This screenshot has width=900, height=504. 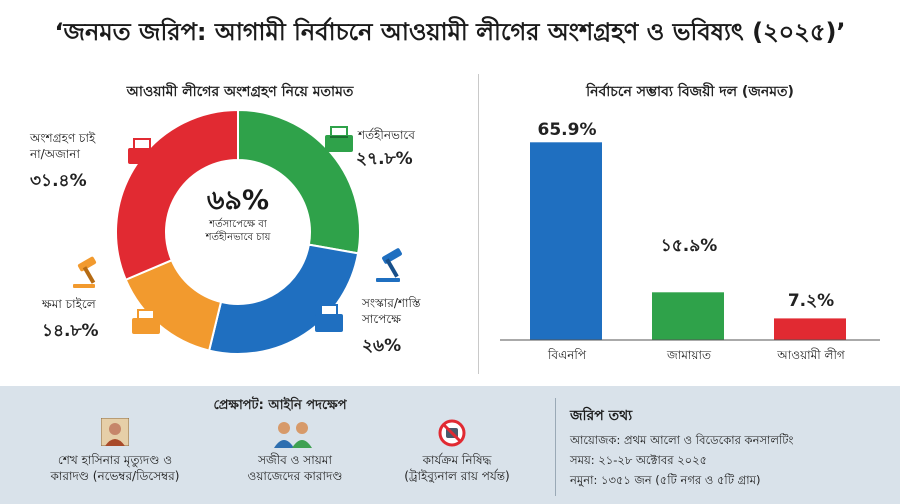 What do you see at coordinates (601, 416) in the screenshot?
I see `survey-heading: জরিপ তথ্য` at bounding box center [601, 416].